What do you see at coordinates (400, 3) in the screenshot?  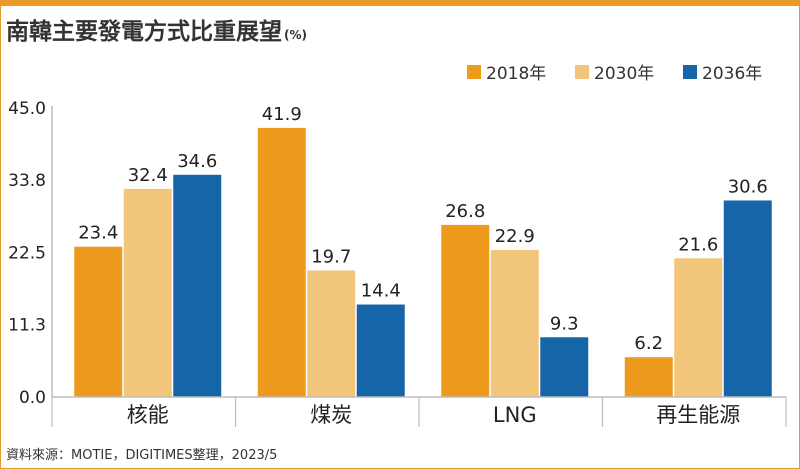 I see `top-accent-bar` at bounding box center [400, 3].